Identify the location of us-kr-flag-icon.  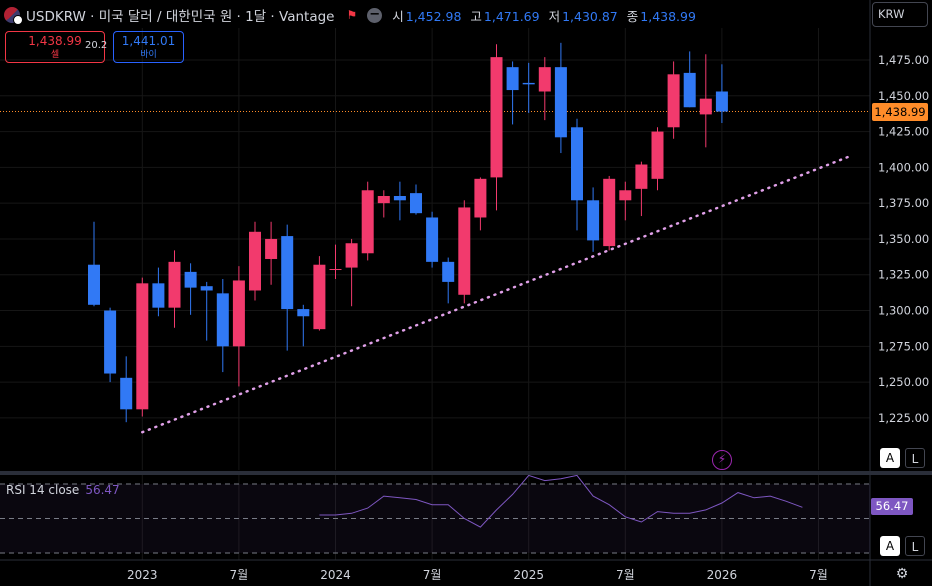
(13, 16).